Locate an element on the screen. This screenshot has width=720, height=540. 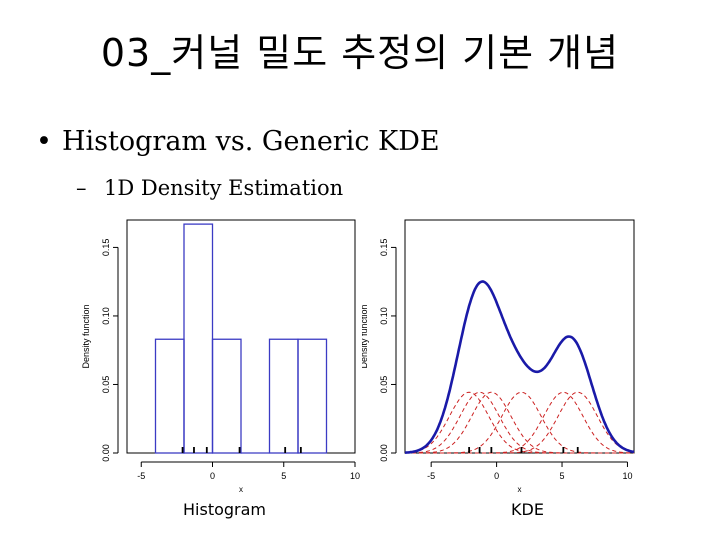
sub-bullet-text: 1D Density Estimation is located at coordinates (224, 188).